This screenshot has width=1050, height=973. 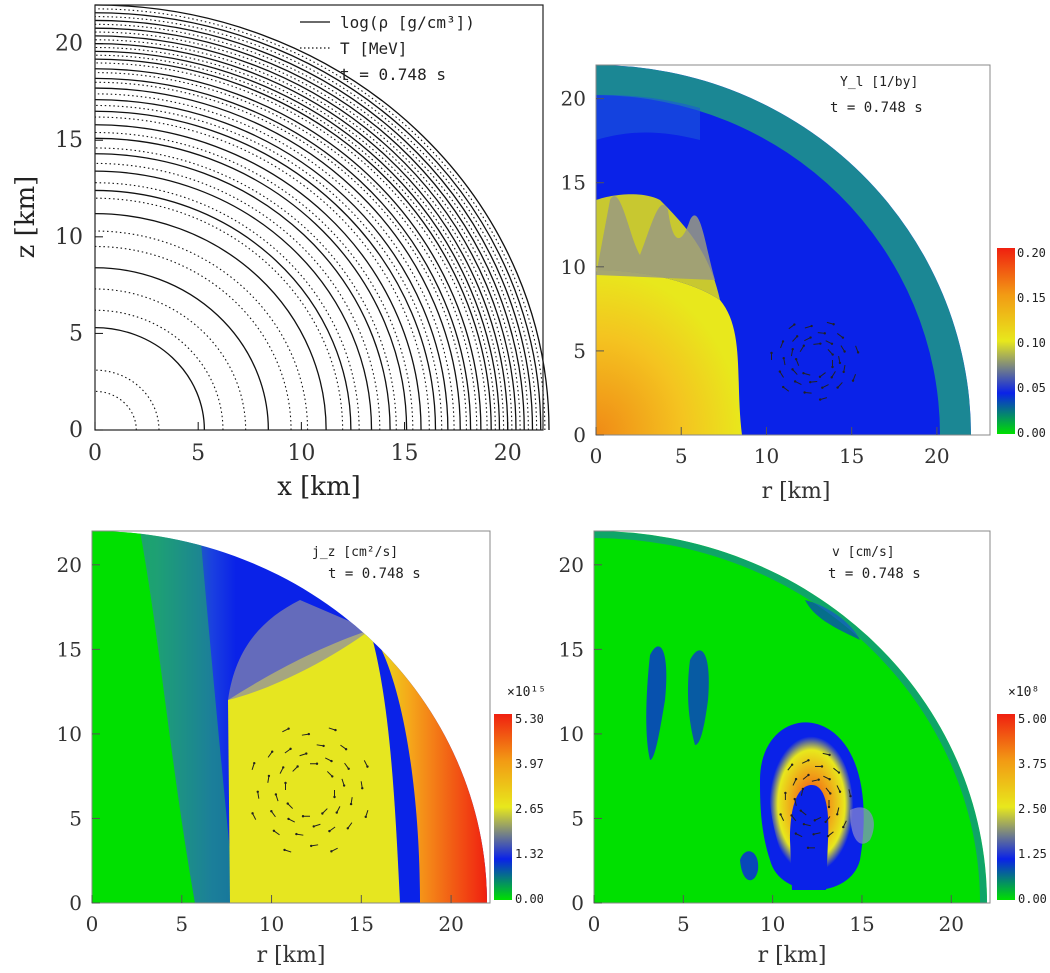 I want to click on colorbar-tick-label: 0.20, so click(x=1031, y=253).